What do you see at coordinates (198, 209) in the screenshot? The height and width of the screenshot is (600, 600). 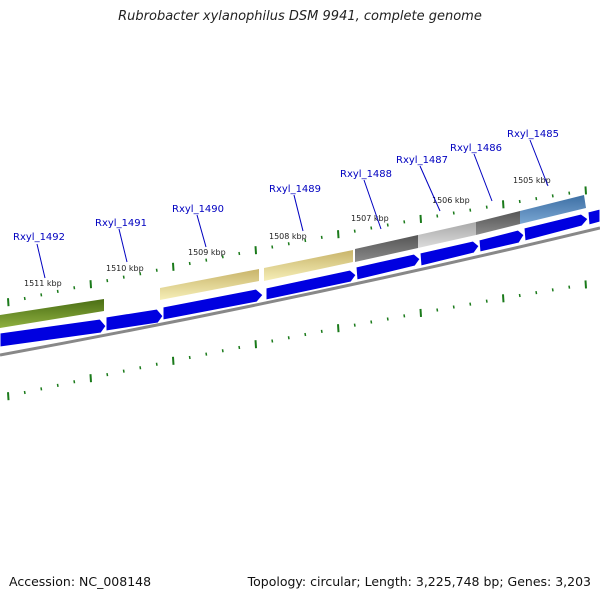 I see `gene-label-rxyl-1490: Rxyl_1490` at bounding box center [198, 209].